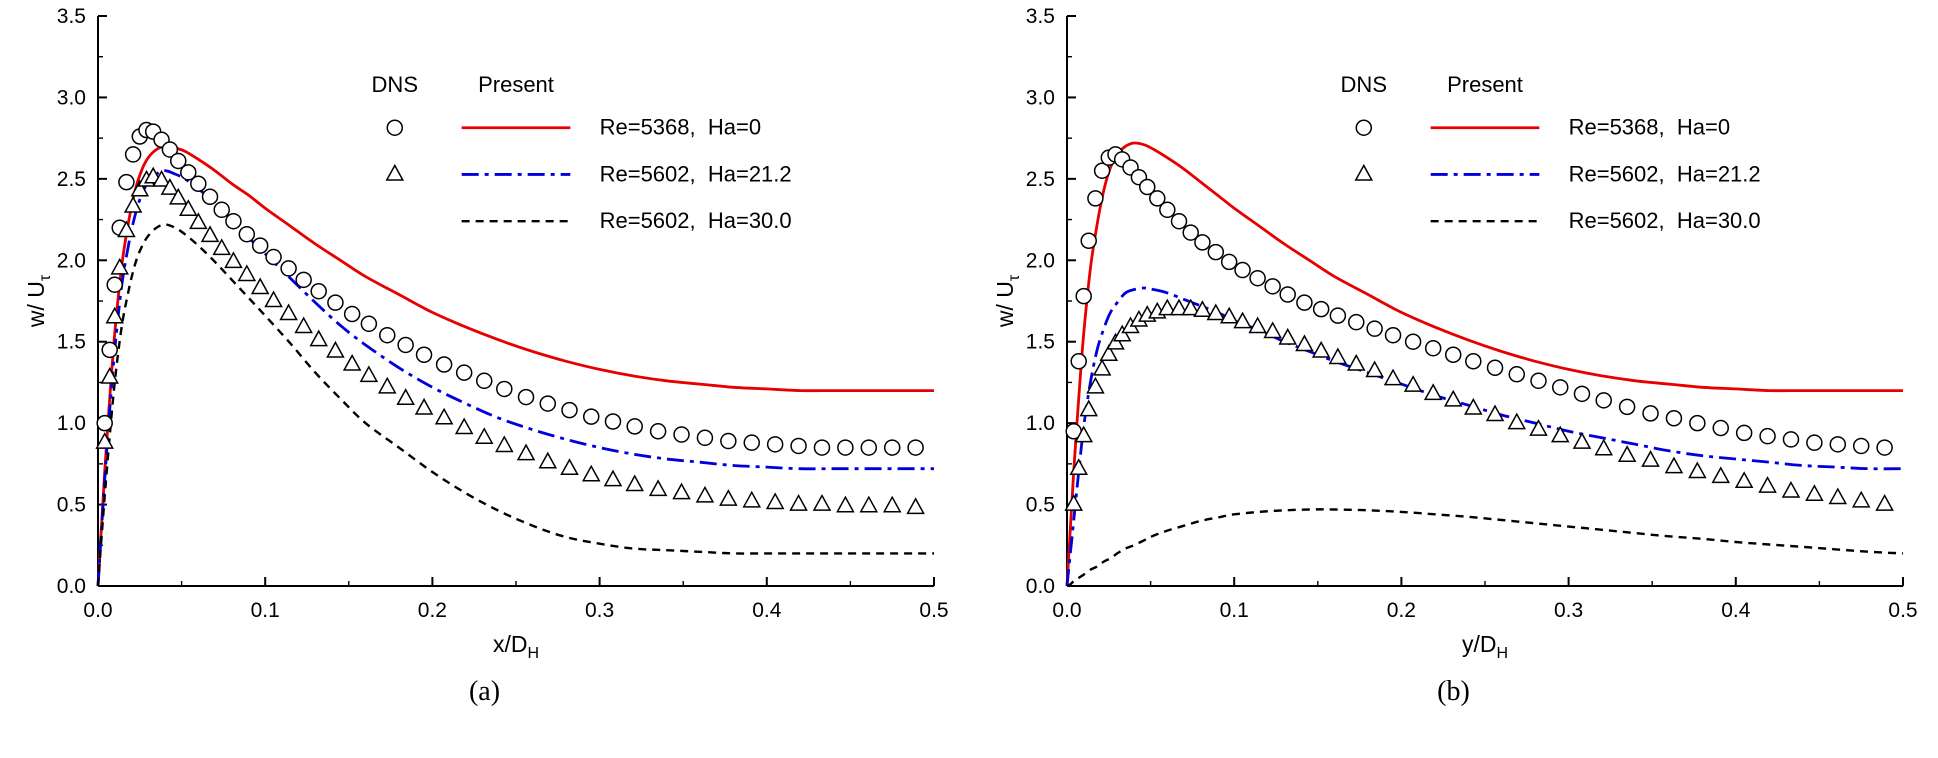 The image size is (1938, 758). Describe the element at coordinates (1484, 646) in the screenshot. I see `x-axis-label: y/DH` at that location.